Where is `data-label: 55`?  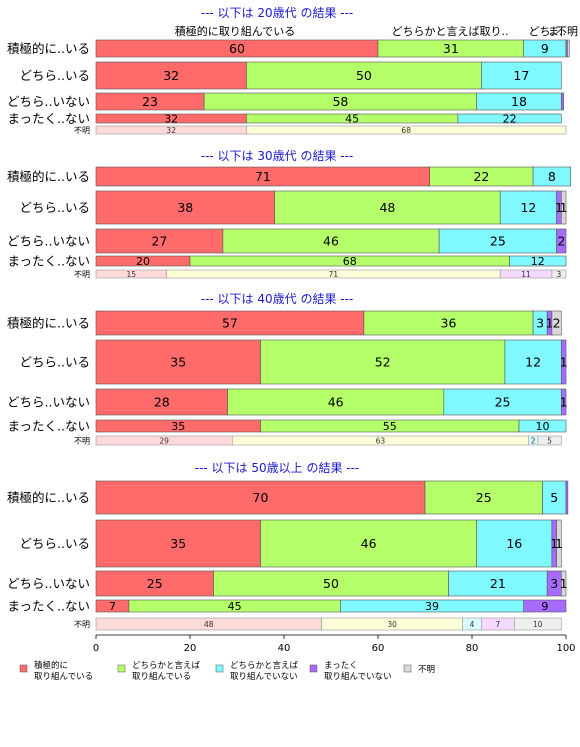
data-label: 55 is located at coordinates (390, 426).